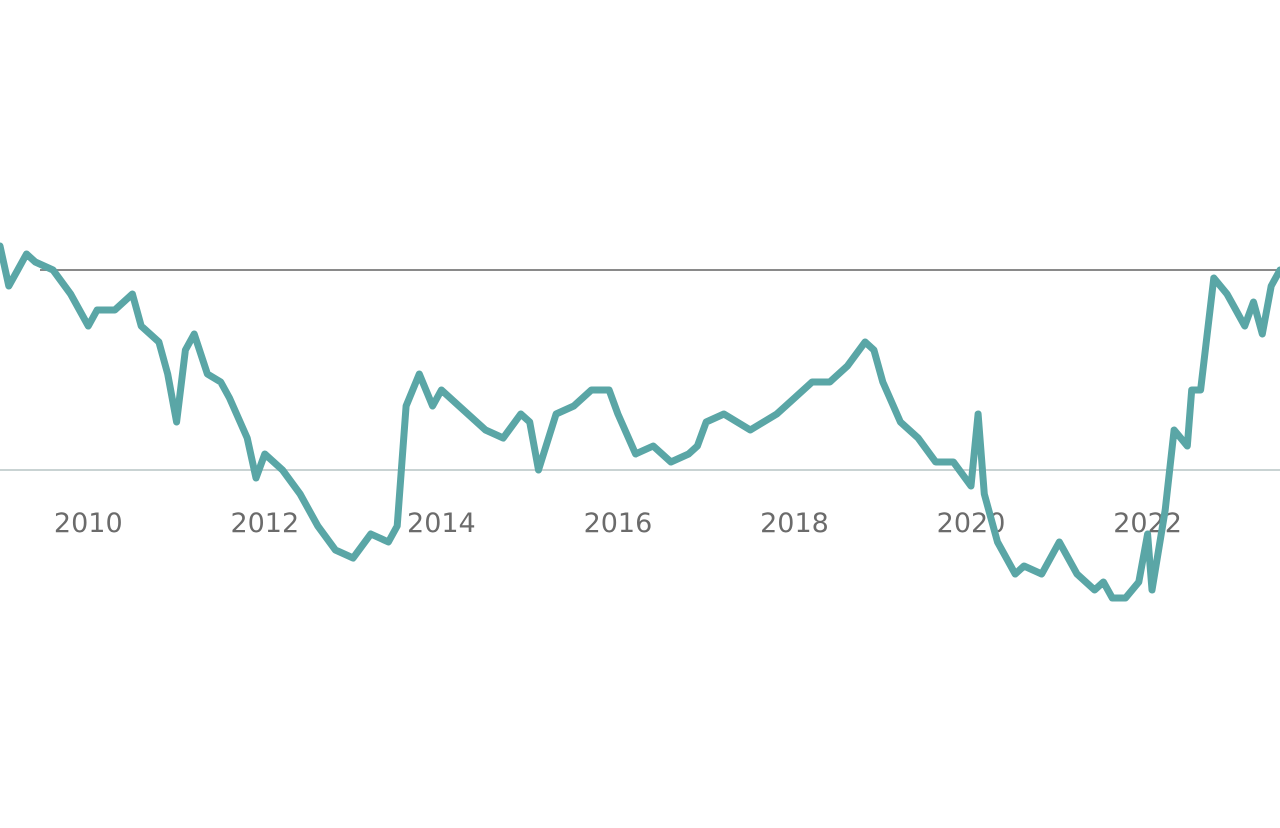  What do you see at coordinates (264, 523) in the screenshot?
I see `x-tick-label: 2012` at bounding box center [264, 523].